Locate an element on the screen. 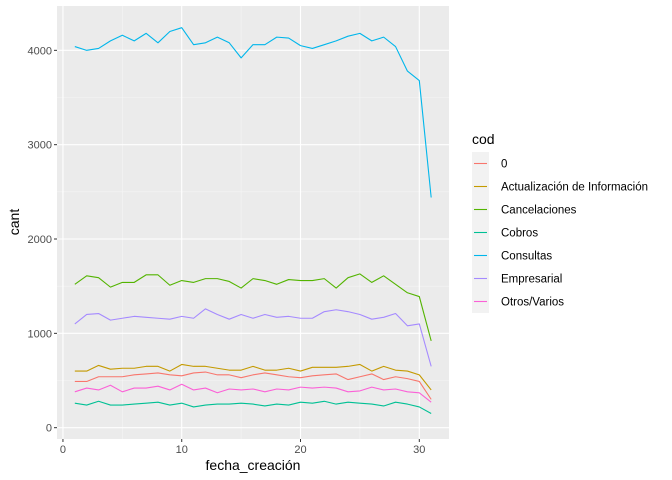 This screenshot has width=672, height=480. legend-label: Empresarial is located at coordinates (531, 280).